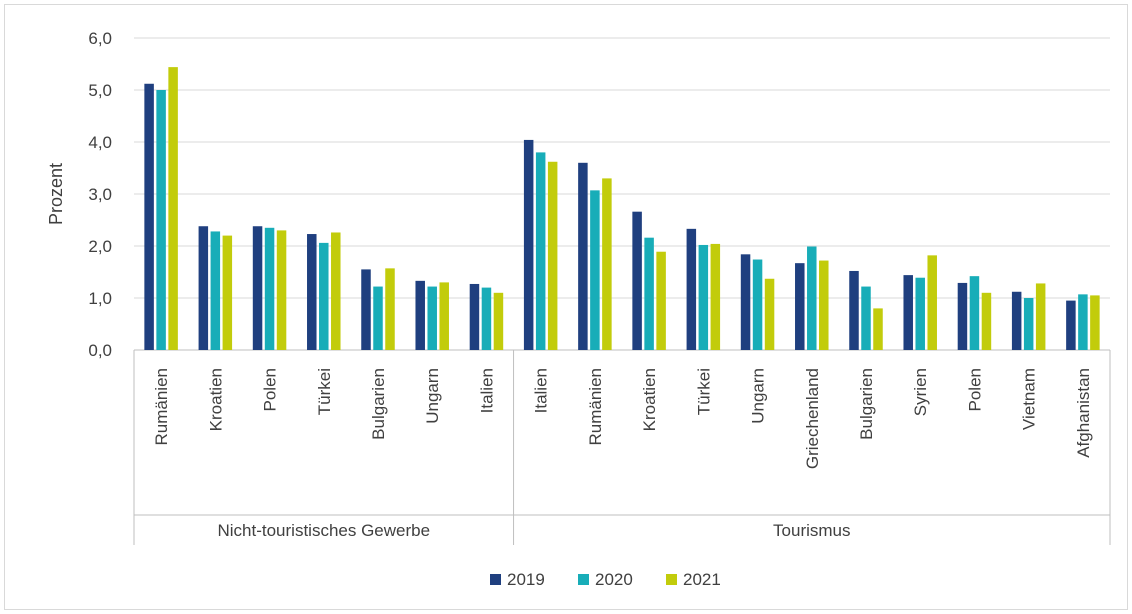  I want to click on y-tick-label: 3,0, so click(100, 194).